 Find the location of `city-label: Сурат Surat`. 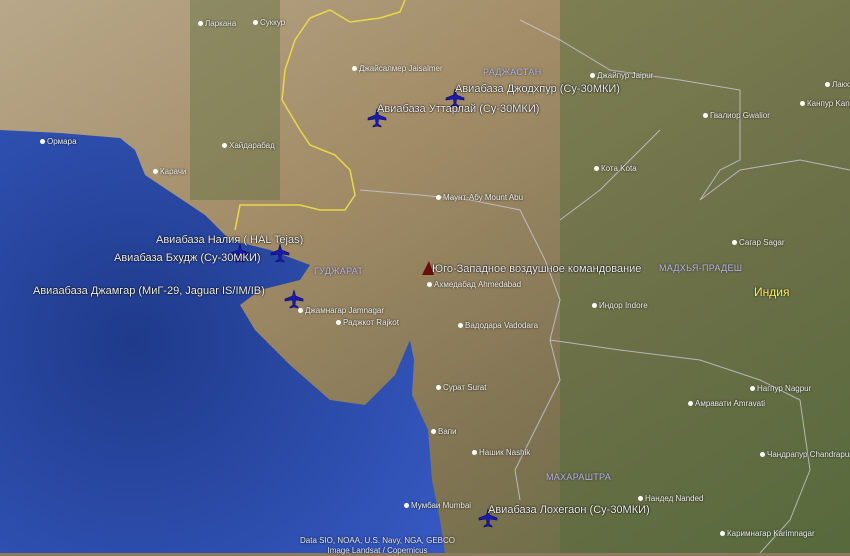

city-label: Сурат Surat is located at coordinates (461, 387).